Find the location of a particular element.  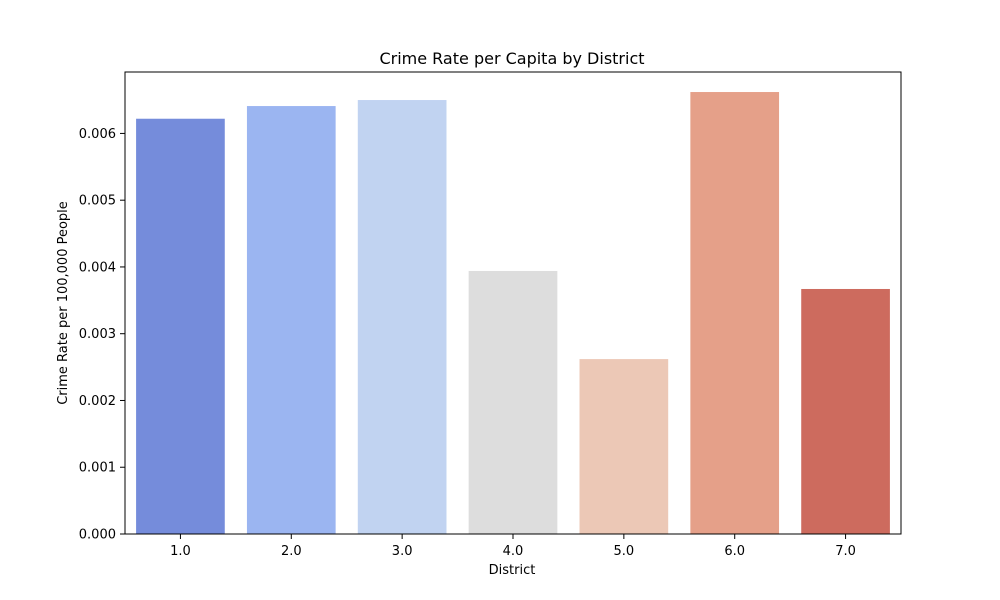

y-tick-label: 0.006 is located at coordinates (97, 134).